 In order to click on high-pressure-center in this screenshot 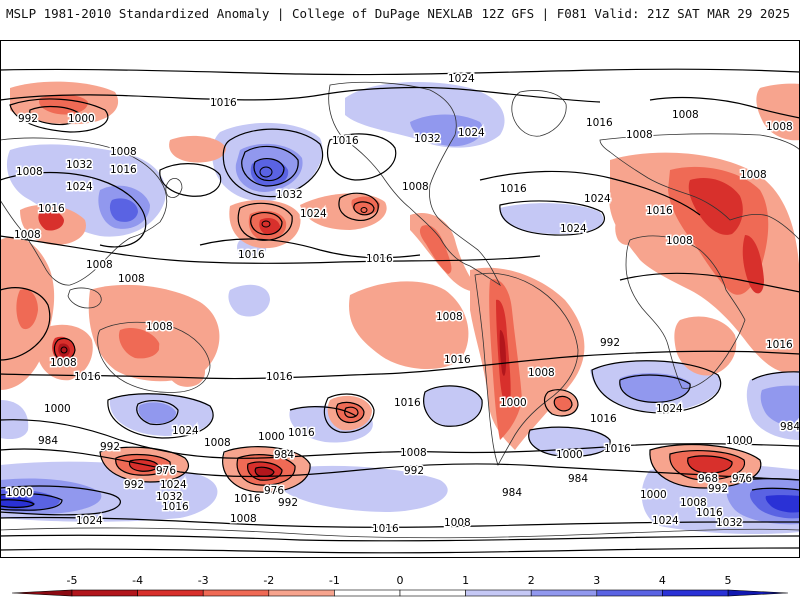, I will do `click(266, 172)`.